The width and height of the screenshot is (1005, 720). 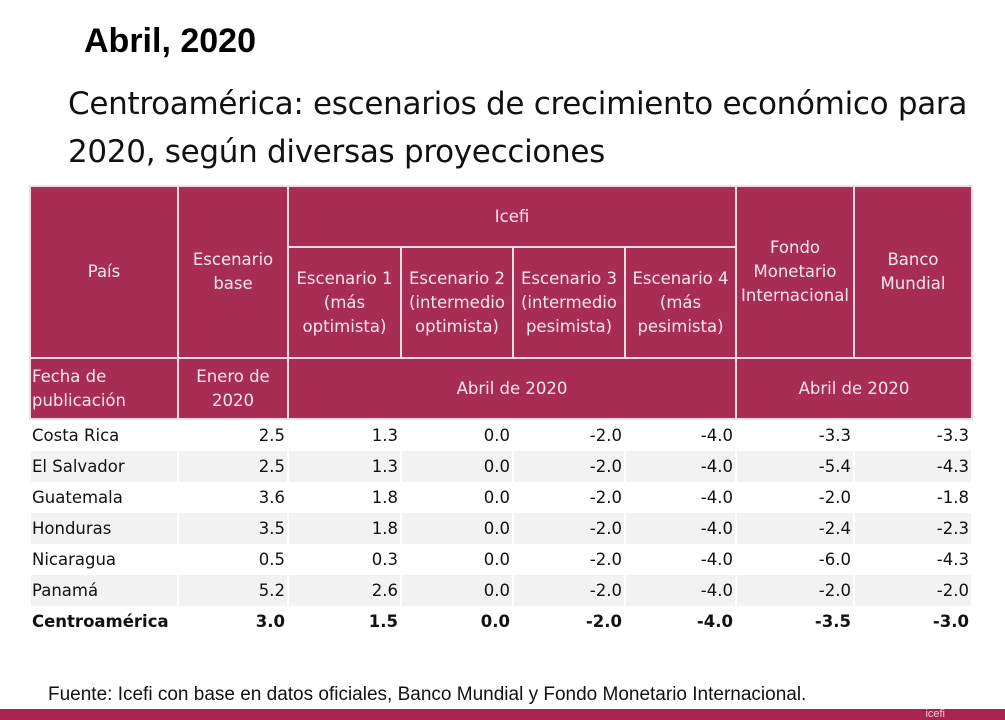 What do you see at coordinates (913, 435) in the screenshot?
I see `cell-bm: -3.3` at bounding box center [913, 435].